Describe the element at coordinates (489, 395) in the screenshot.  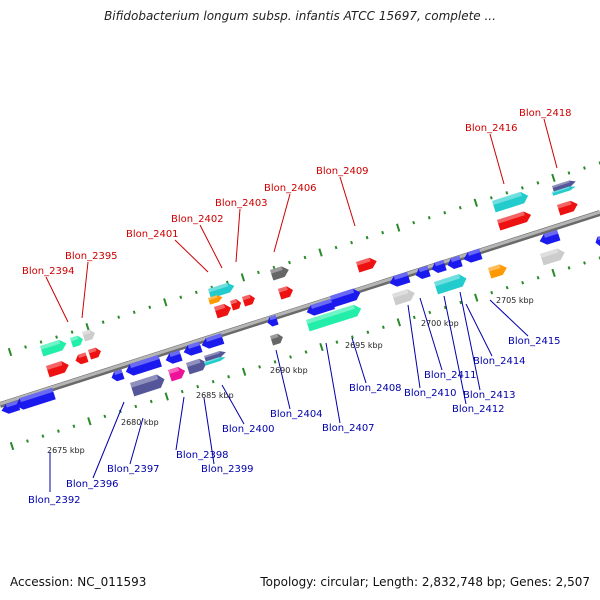
I see `reverse-gene-label: Blon_2413` at that location.